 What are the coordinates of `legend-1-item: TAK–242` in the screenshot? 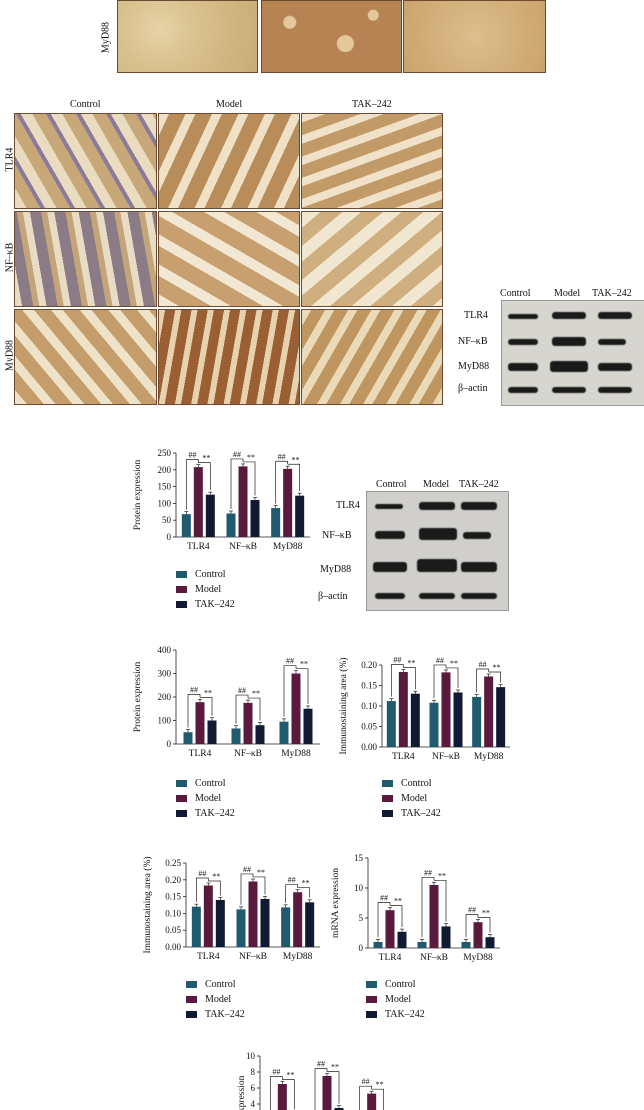 It's located at (205, 604).